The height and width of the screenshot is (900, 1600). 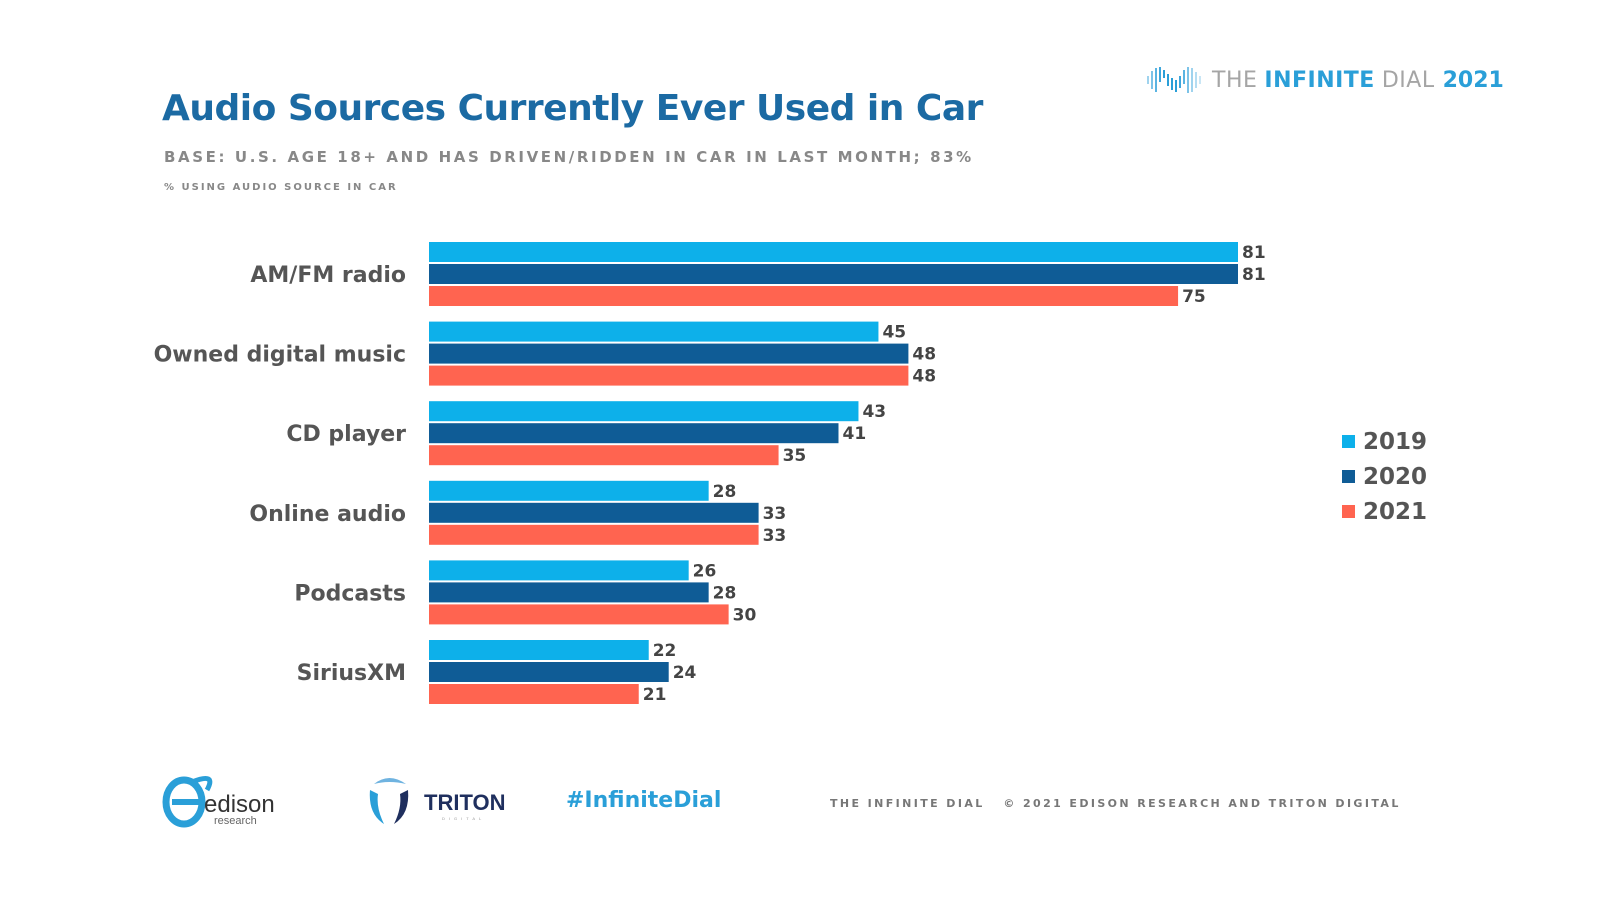 I want to click on bar-value-label: 43, so click(x=874, y=412).